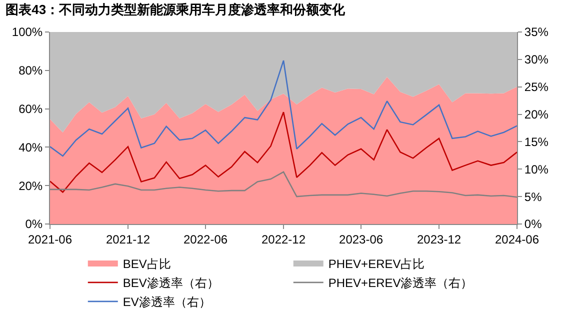  Describe the element at coordinates (128, 239) in the screenshot. I see `x-tick-label: 2021-12` at that location.